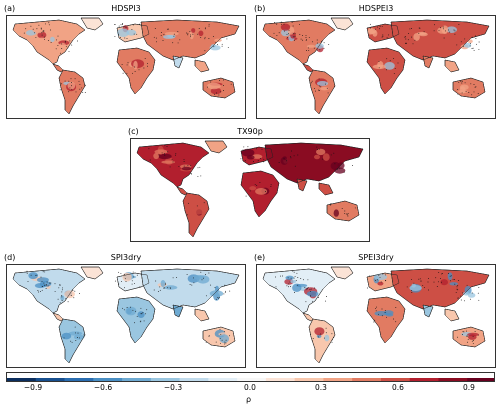 The width and height of the screenshot is (500, 406). What do you see at coordinates (440, 40) in the screenshot?
I see `coastline-asia` at bounding box center [440, 40].